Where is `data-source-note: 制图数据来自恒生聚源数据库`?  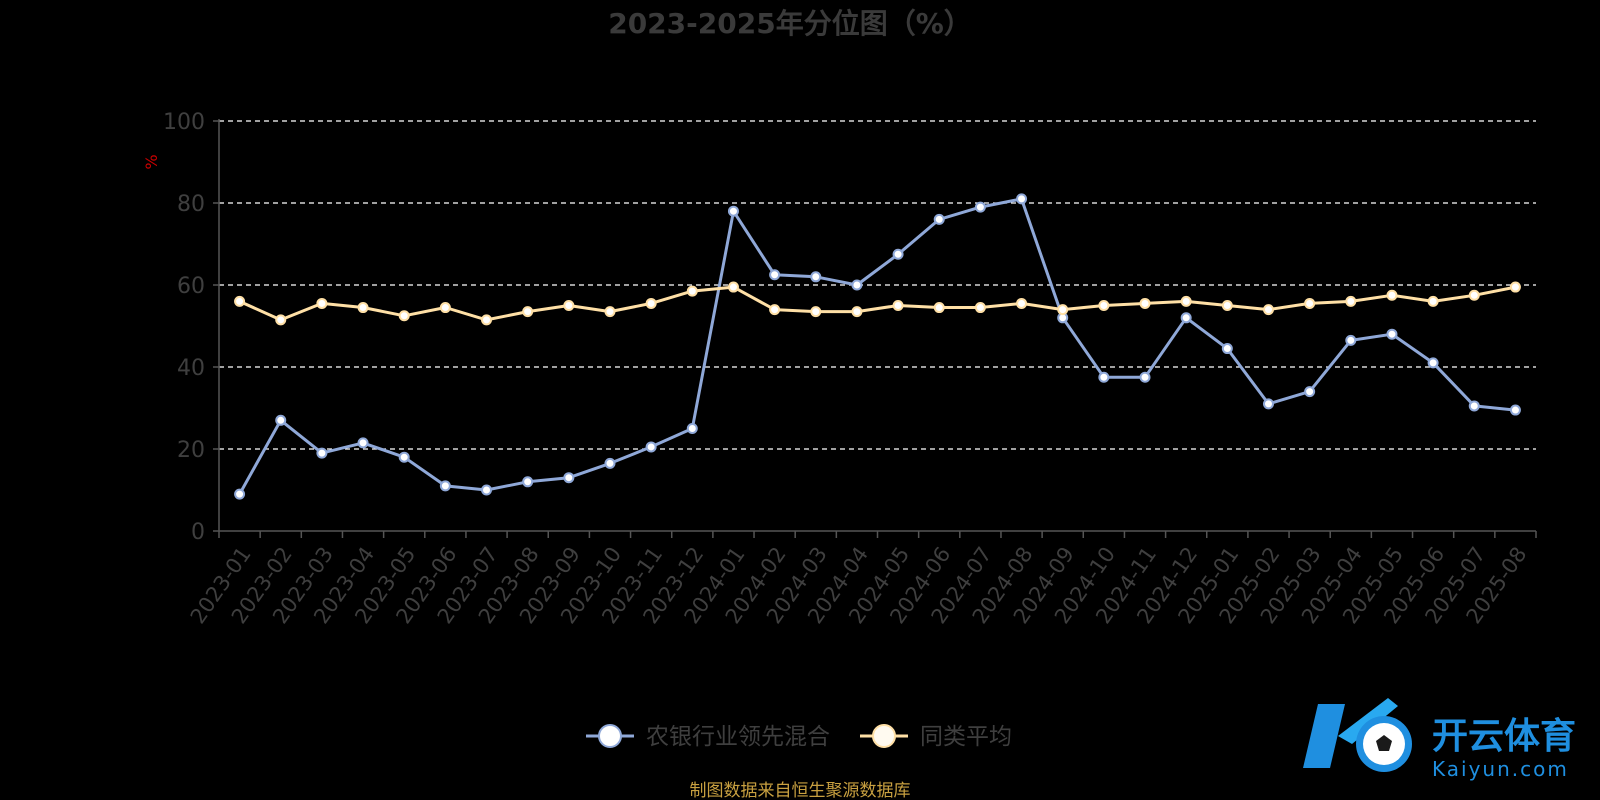 data-source-note: 制图数据来自恒生聚源数据库 is located at coordinates (800, 790).